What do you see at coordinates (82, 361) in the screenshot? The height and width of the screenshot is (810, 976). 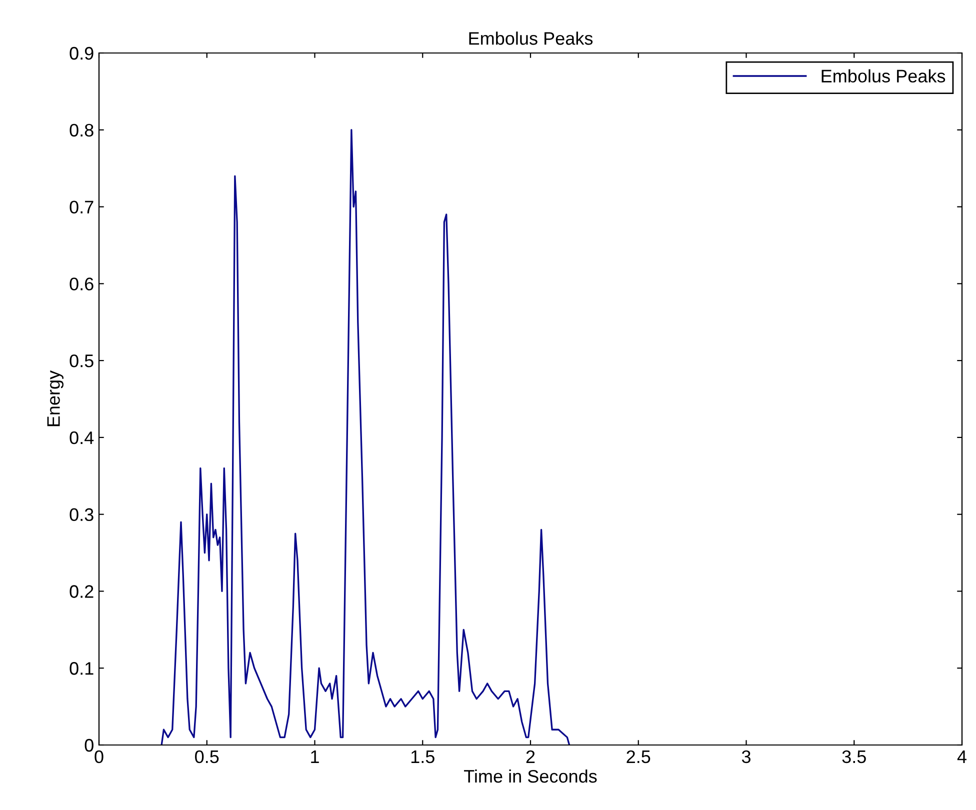 I see `y-tick-label: 0.5` at bounding box center [82, 361].